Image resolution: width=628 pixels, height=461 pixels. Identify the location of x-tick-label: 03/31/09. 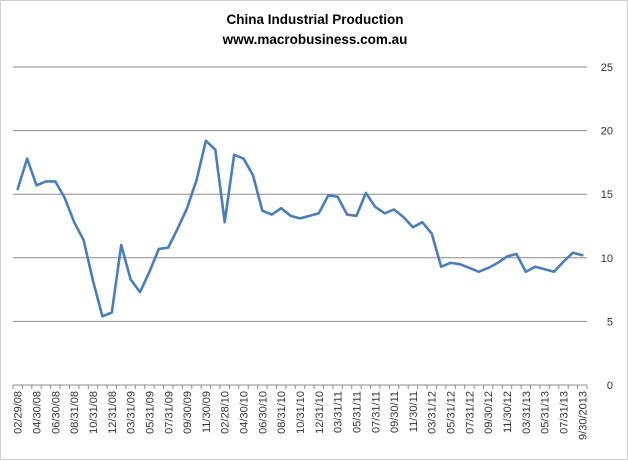
(132, 412).